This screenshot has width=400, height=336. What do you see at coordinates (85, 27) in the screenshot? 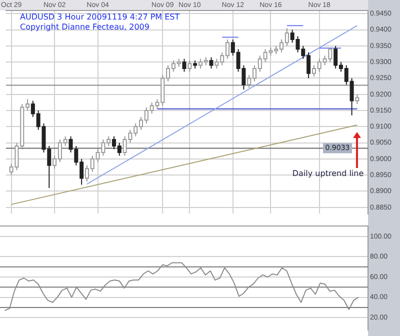
I see `text: Copyright Dianne Fecteau, 2009` at bounding box center [85, 27].